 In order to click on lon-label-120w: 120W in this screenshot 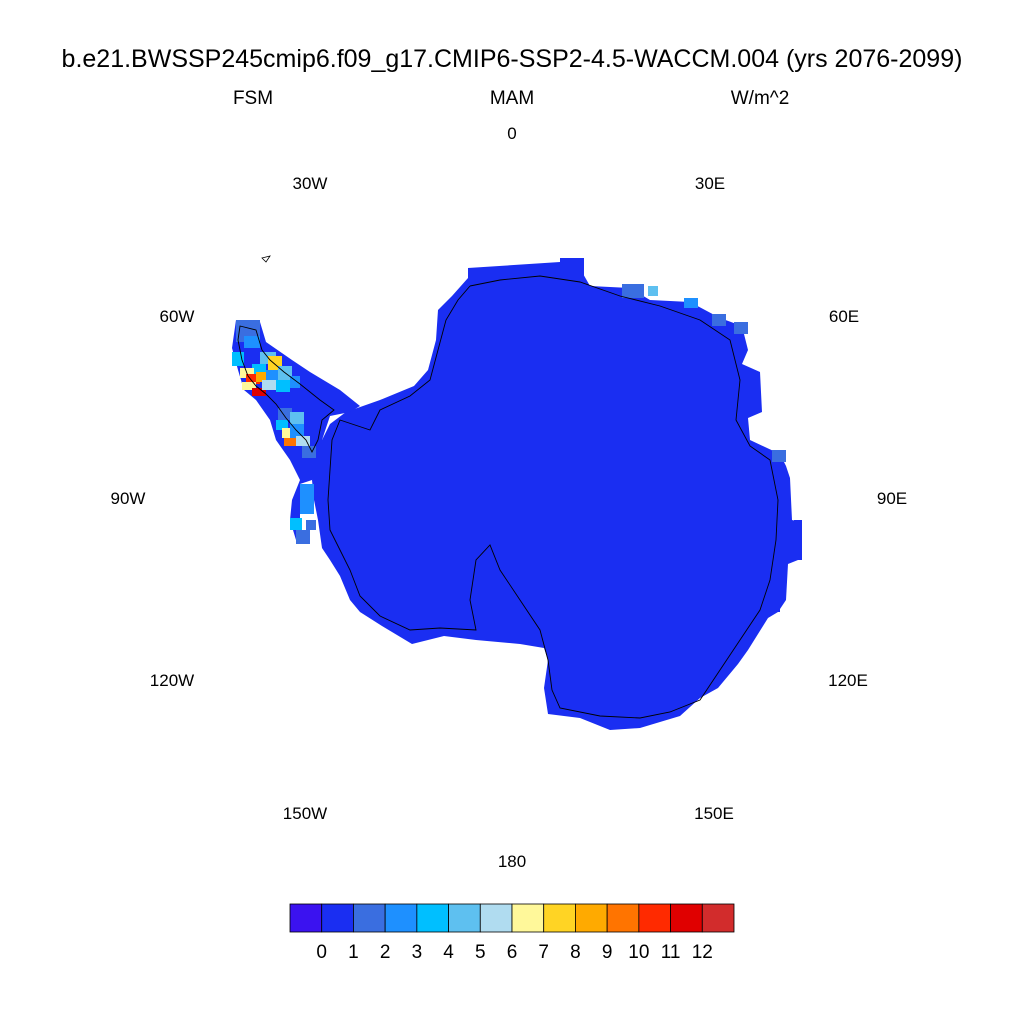, I will do `click(172, 680)`.